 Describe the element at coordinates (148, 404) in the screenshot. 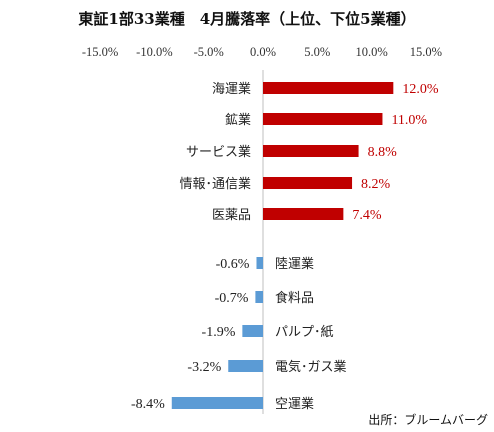

I see `data-label: -8.4%` at that location.